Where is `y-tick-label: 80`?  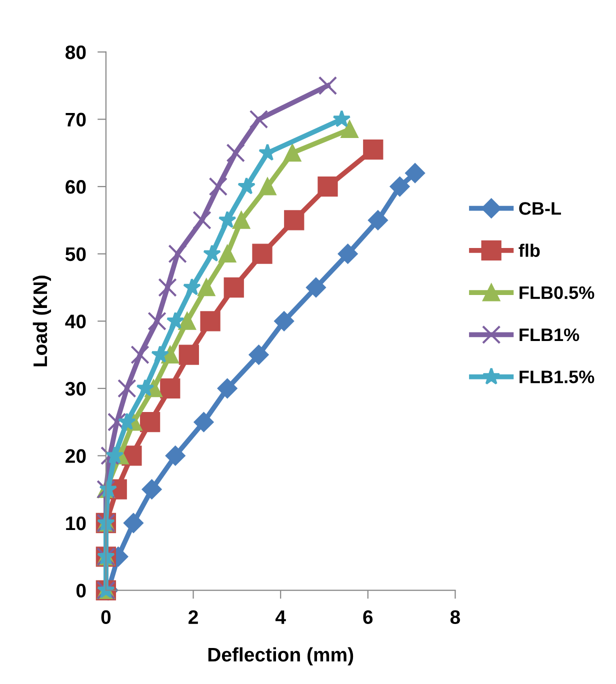 y-tick-label: 80 is located at coordinates (76, 52).